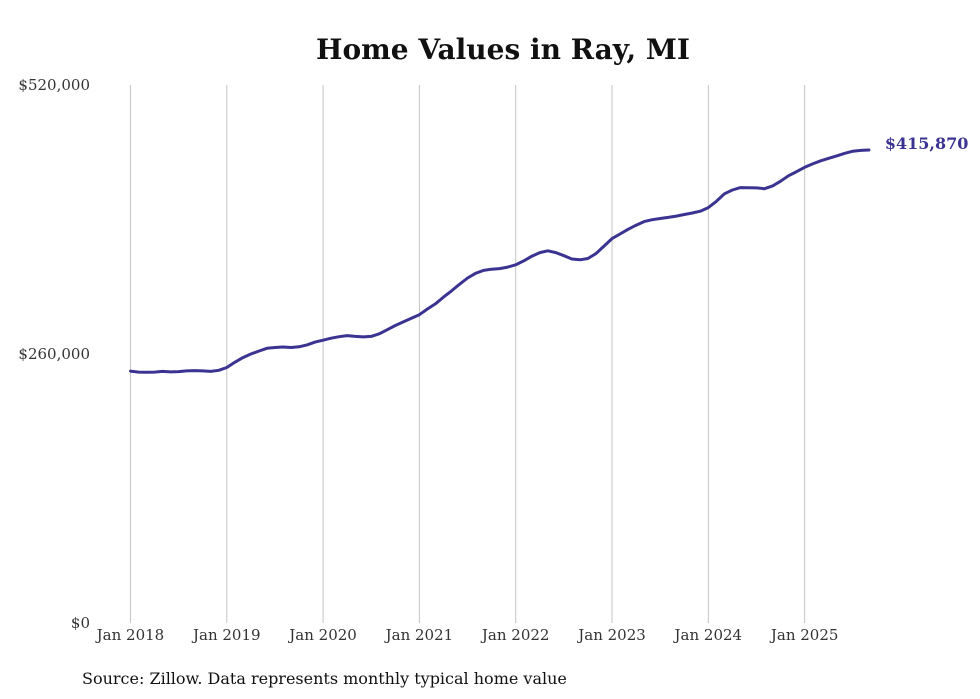 The width and height of the screenshot is (980, 699). What do you see at coordinates (130, 635) in the screenshot?
I see `x-tick-label: Jan 2018` at bounding box center [130, 635].